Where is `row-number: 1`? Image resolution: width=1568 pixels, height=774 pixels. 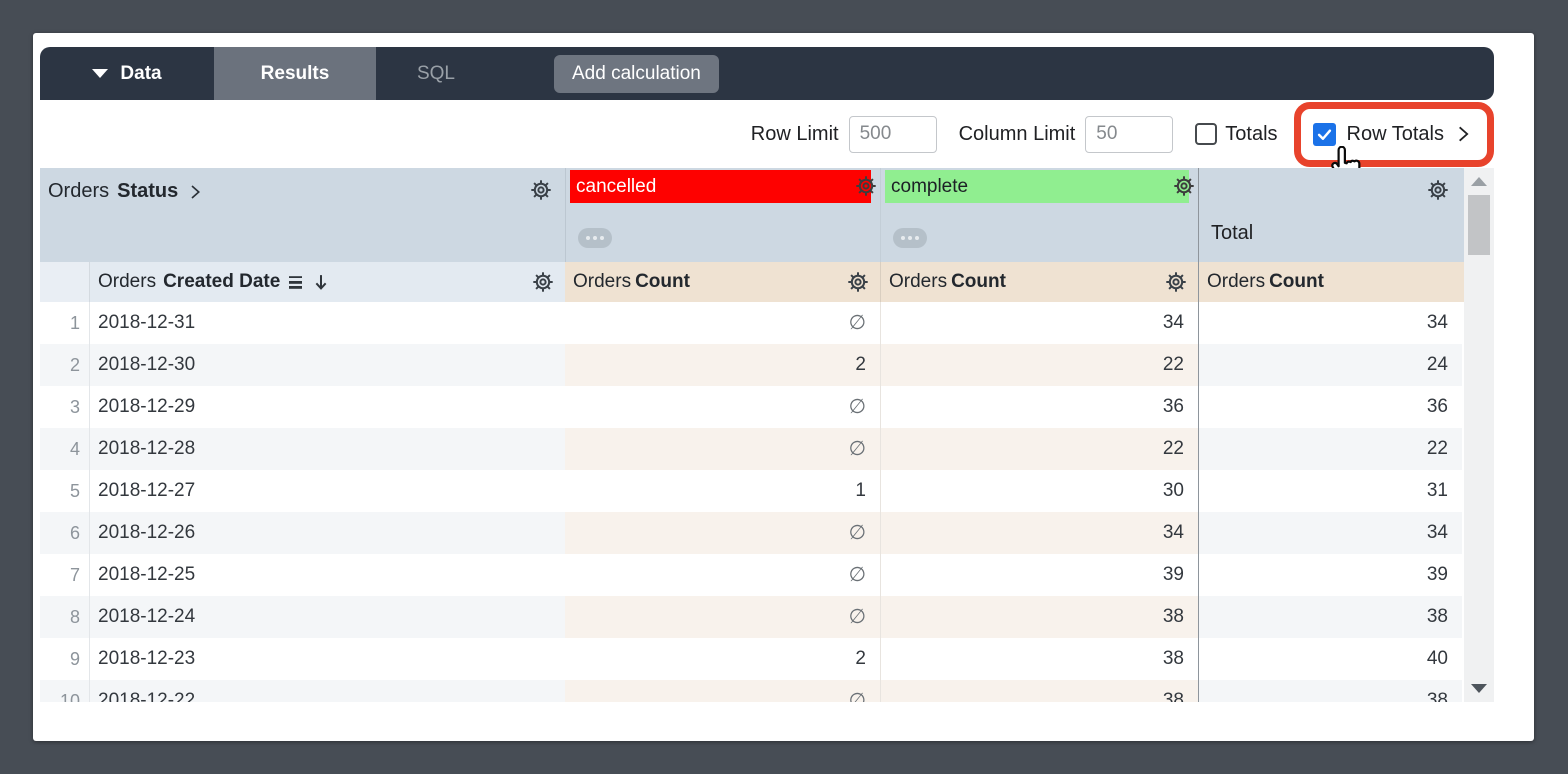 row-number: 1 is located at coordinates (65, 323).